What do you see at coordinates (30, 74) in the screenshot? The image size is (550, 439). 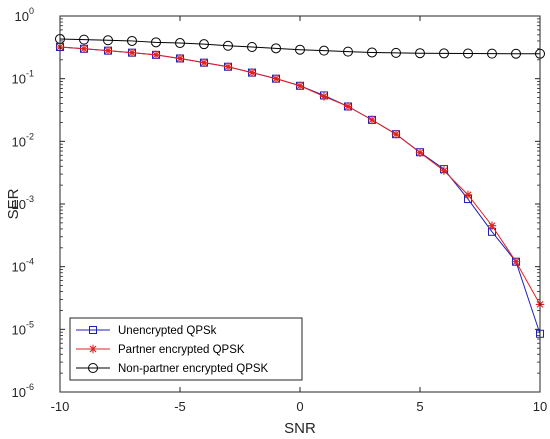 I see `y-tick-exponent: -1` at bounding box center [30, 74].